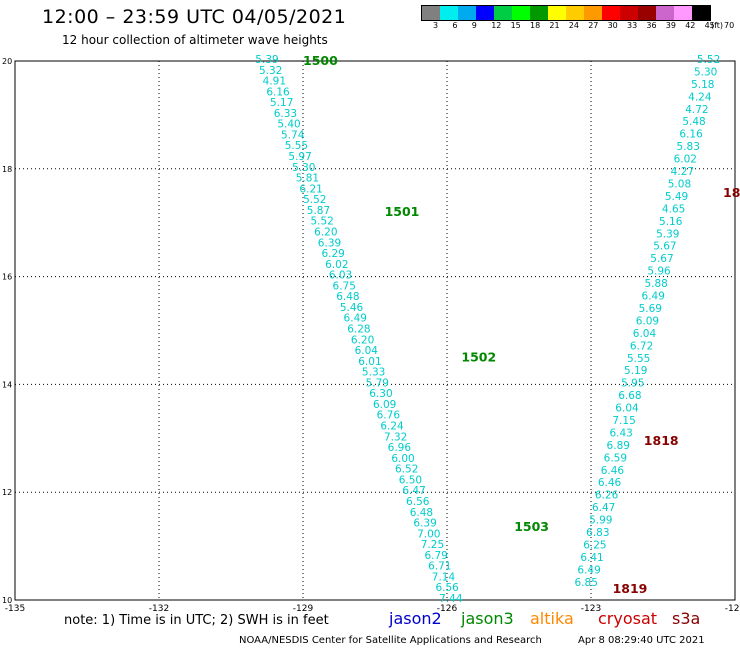  What do you see at coordinates (194, 17) in the screenshot?
I see `chart-title: 12:00 – 23:59 UTC 04/05/2021` at bounding box center [194, 17].